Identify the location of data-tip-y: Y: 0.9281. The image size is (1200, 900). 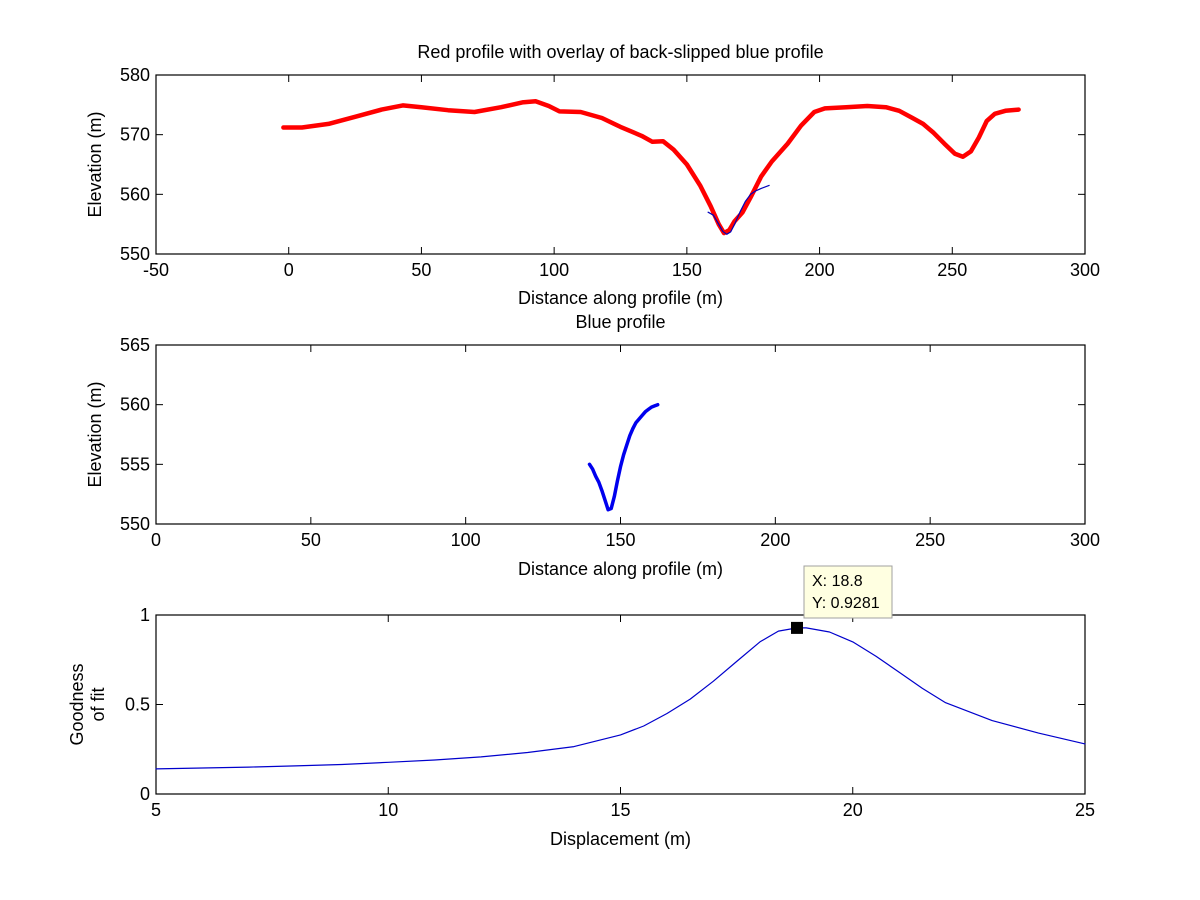
(846, 603).